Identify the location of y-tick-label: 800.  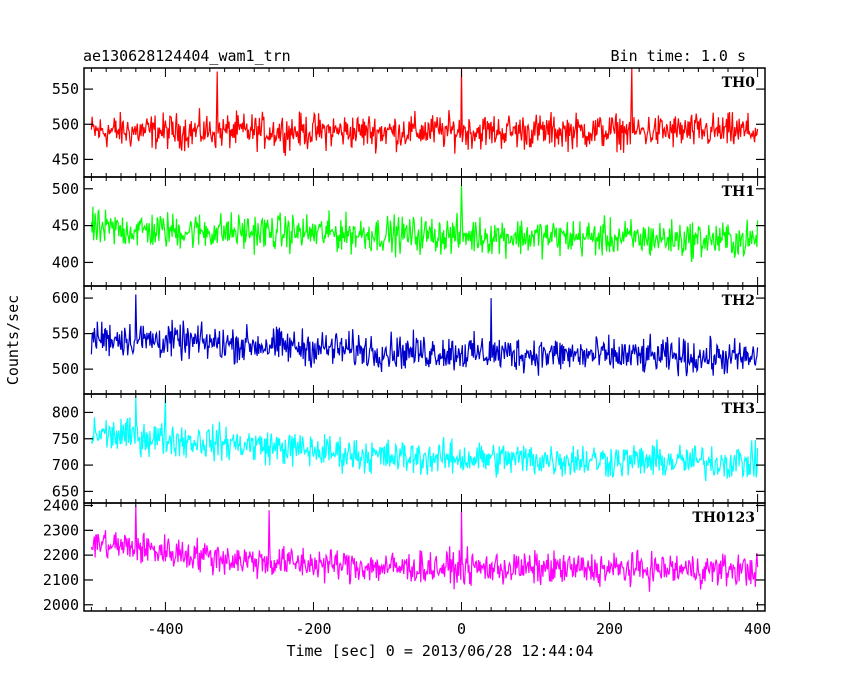
(65, 412).